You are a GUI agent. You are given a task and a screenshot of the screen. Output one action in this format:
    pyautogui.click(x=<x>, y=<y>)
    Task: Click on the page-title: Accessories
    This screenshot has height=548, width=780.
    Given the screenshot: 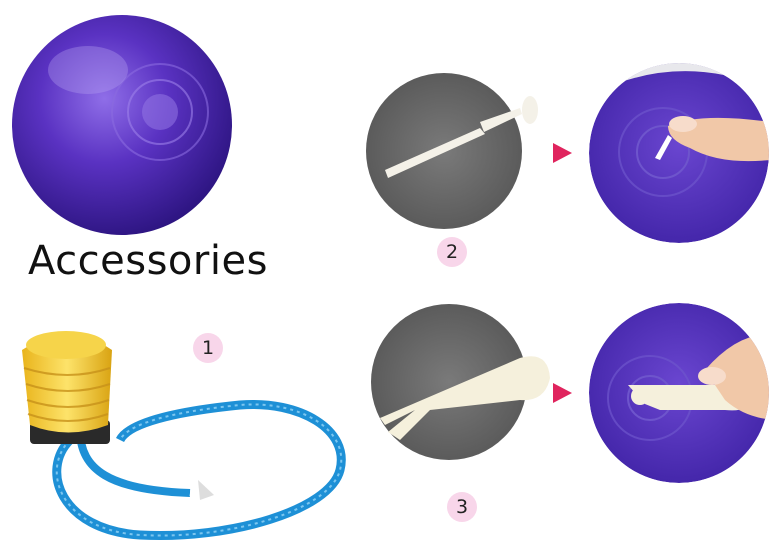 What is the action you would take?
    pyautogui.click(x=148, y=261)
    